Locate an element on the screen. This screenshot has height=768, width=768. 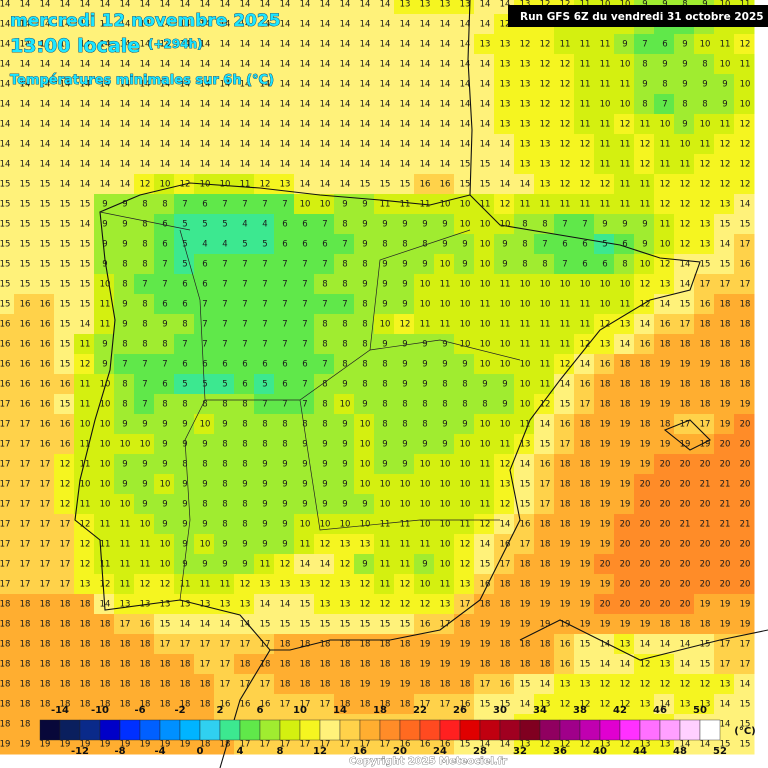
cell-value: 16 is located at coordinates (605, 365).